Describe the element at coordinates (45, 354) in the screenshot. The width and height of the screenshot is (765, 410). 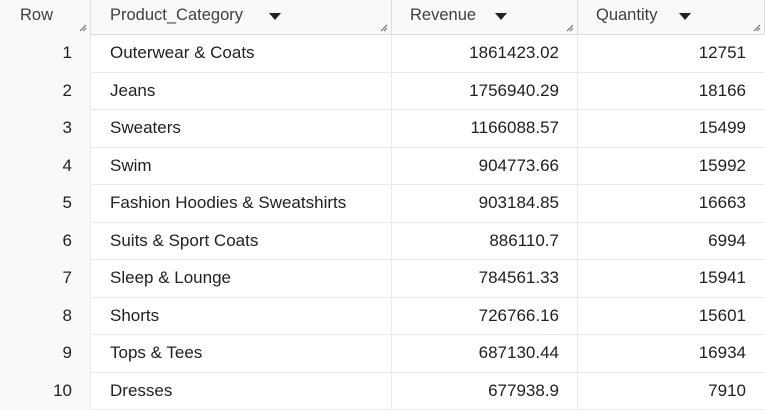
I see `row-number-cell: 9` at that location.